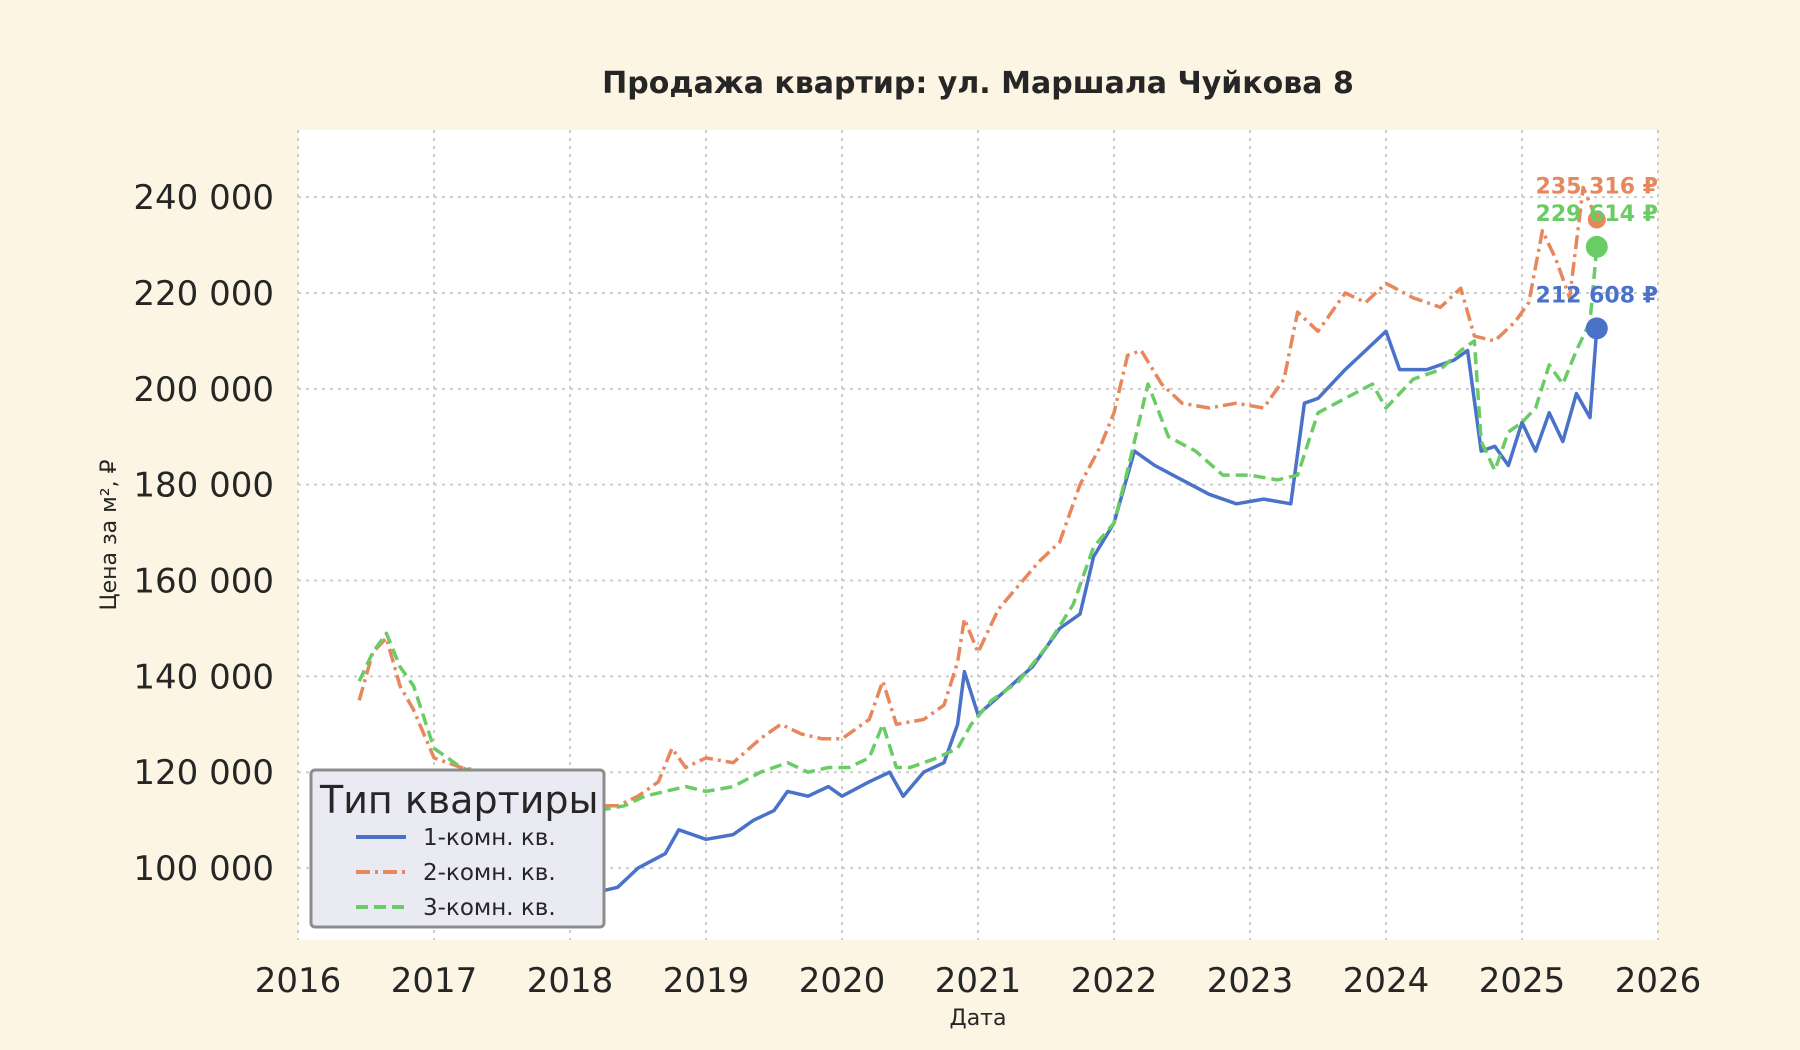  Describe the element at coordinates (489, 838) in the screenshot. I see `legend-item-label: 1-комн. кв.` at that location.